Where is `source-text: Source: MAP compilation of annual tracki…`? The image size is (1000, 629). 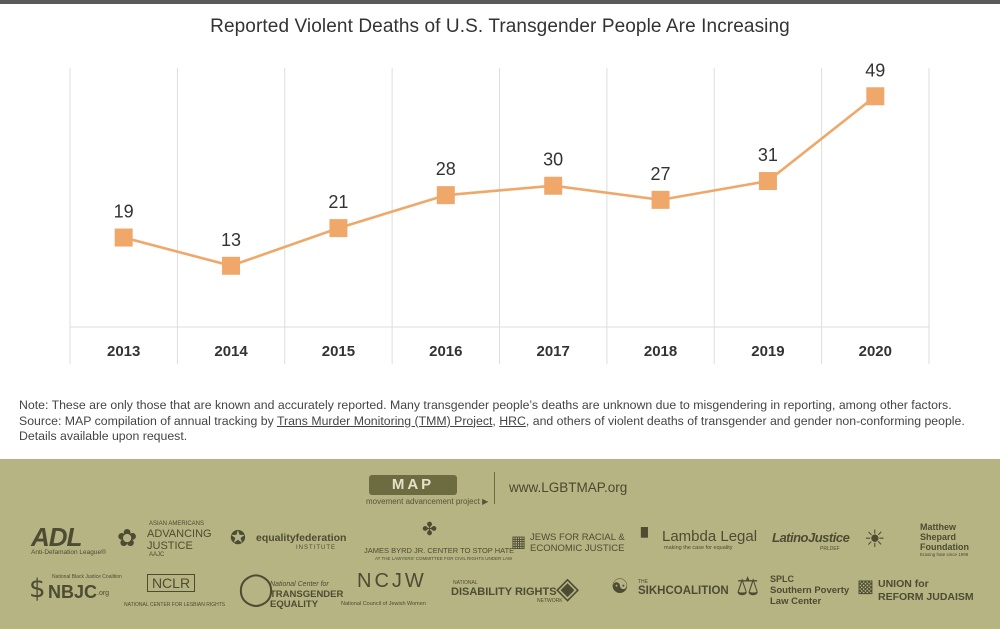
source-text: Source: MAP compilation of annual tracki… is located at coordinates (504, 422).